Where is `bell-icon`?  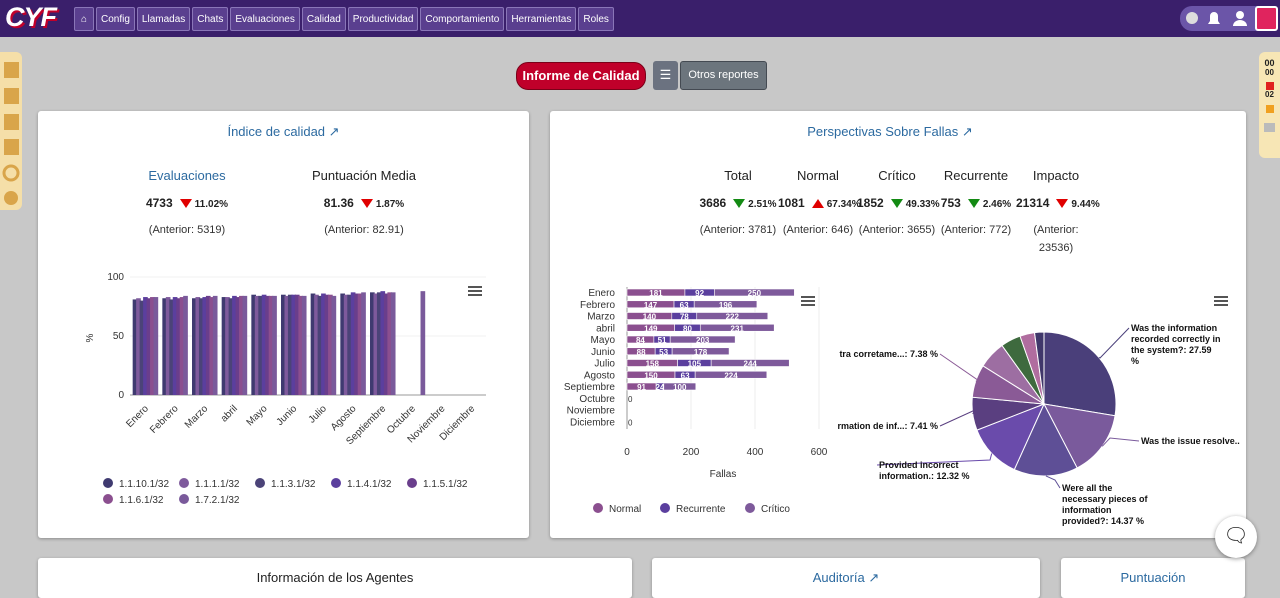 bell-icon is located at coordinates (1214, 18).